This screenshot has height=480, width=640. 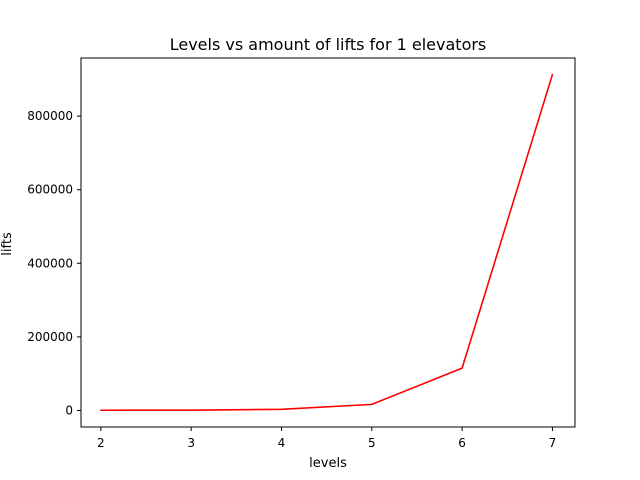 I want to click on y-axis-ticks: 0 200000 400000 600000 800000, so click(x=54, y=263).